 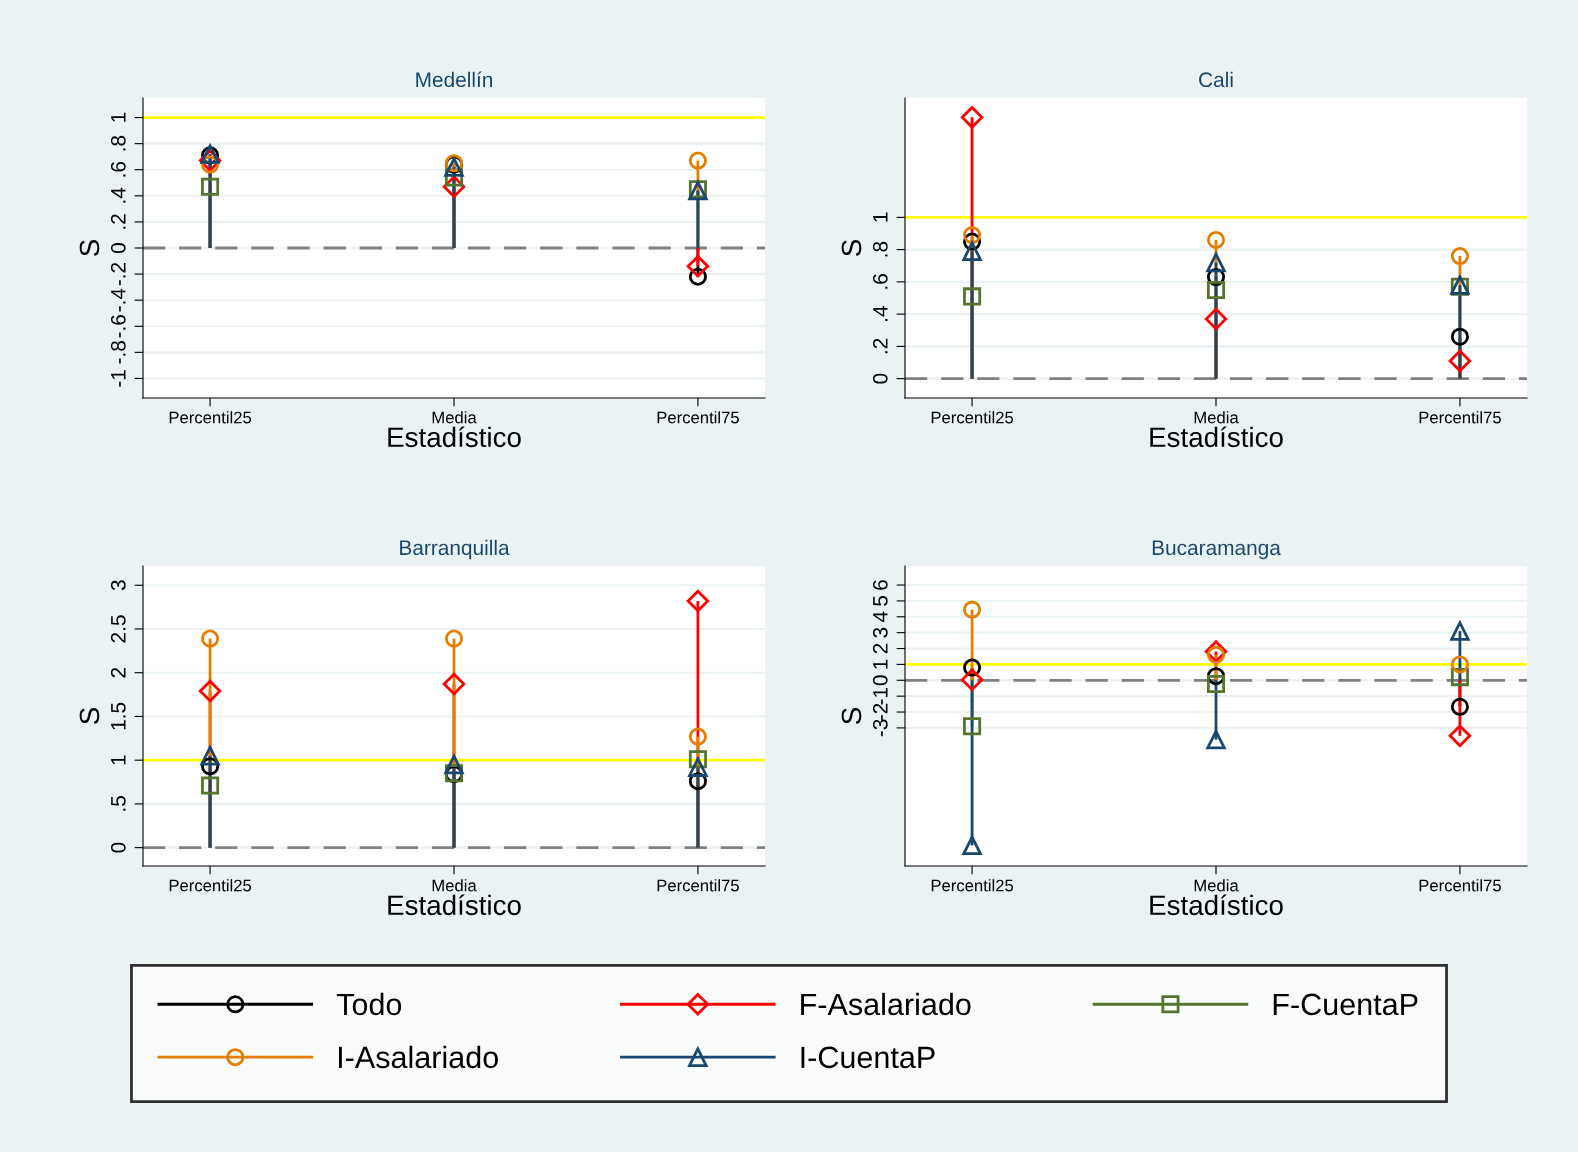 What do you see at coordinates (1216, 550) in the screenshot?
I see `chart-title: Bucaramanga` at bounding box center [1216, 550].